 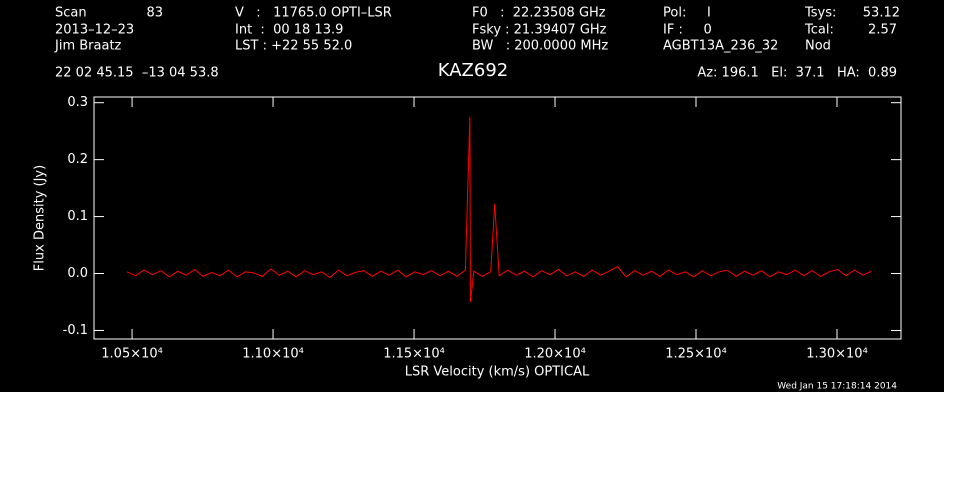 I want to click on y-tick-label: -0.1, so click(x=75, y=330).